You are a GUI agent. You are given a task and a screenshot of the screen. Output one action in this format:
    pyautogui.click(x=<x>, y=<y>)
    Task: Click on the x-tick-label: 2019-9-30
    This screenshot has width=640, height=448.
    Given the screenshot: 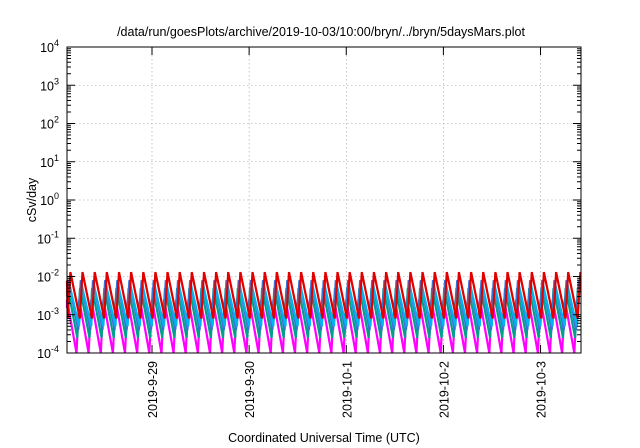 What is the action you would take?
    pyautogui.click(x=250, y=389)
    